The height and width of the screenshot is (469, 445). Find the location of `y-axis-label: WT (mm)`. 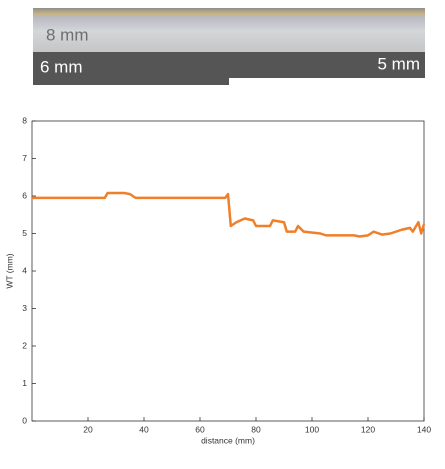

y-axis-label: WT (mm) is located at coordinates (9, 270).